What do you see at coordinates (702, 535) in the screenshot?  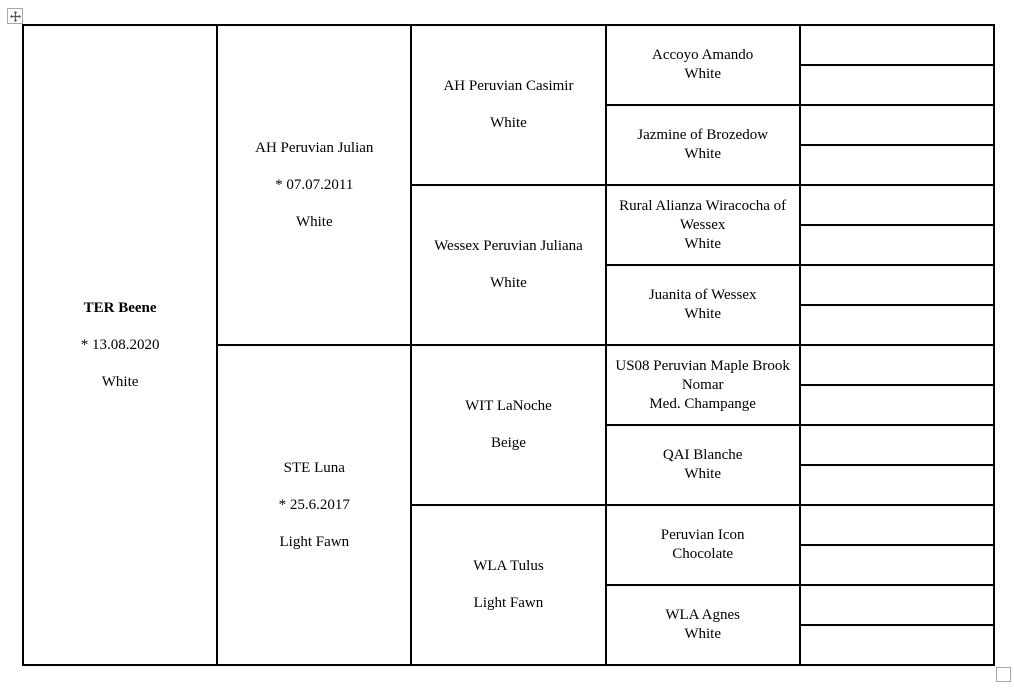 I see `gen4-name: Peruvian Icon` at bounding box center [702, 535].